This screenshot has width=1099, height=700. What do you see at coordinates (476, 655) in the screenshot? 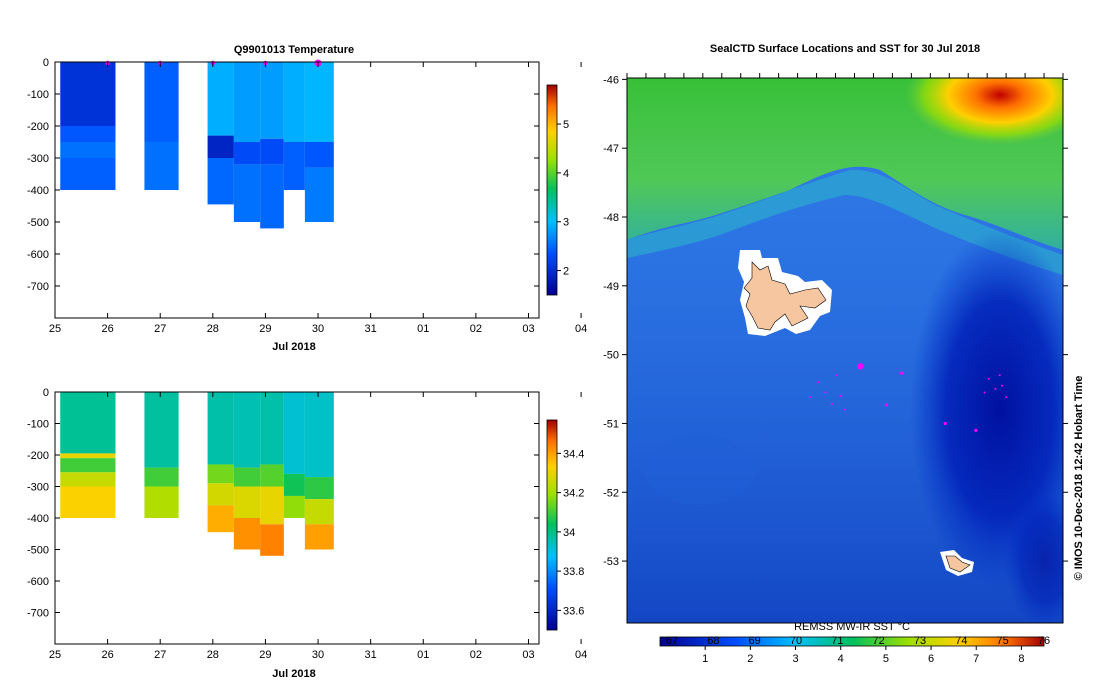
I see `x-tick-label: 02` at bounding box center [476, 655].